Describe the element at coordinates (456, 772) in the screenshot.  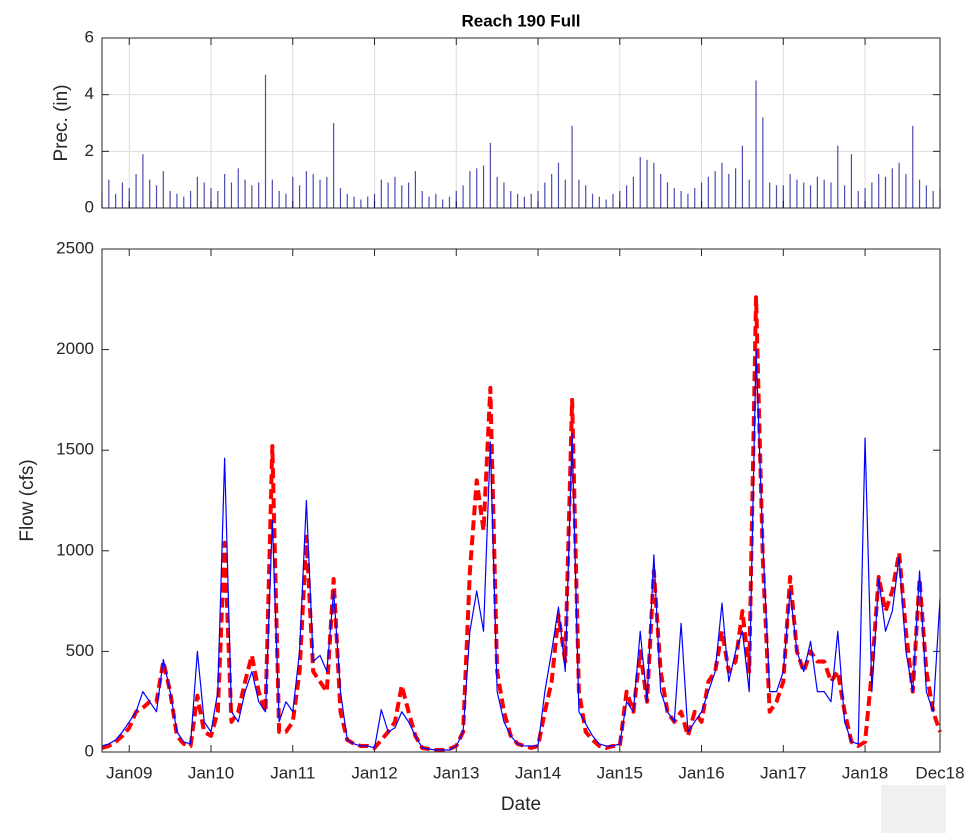
I see `x-tick-label: Jan13` at that location.